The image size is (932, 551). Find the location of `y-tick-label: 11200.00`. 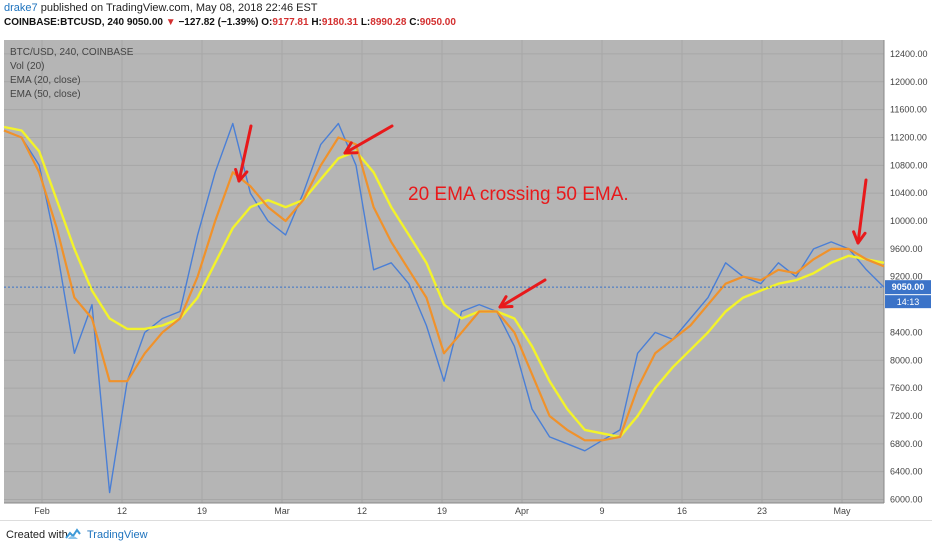

y-tick-label: 11200.00 is located at coordinates (908, 137).